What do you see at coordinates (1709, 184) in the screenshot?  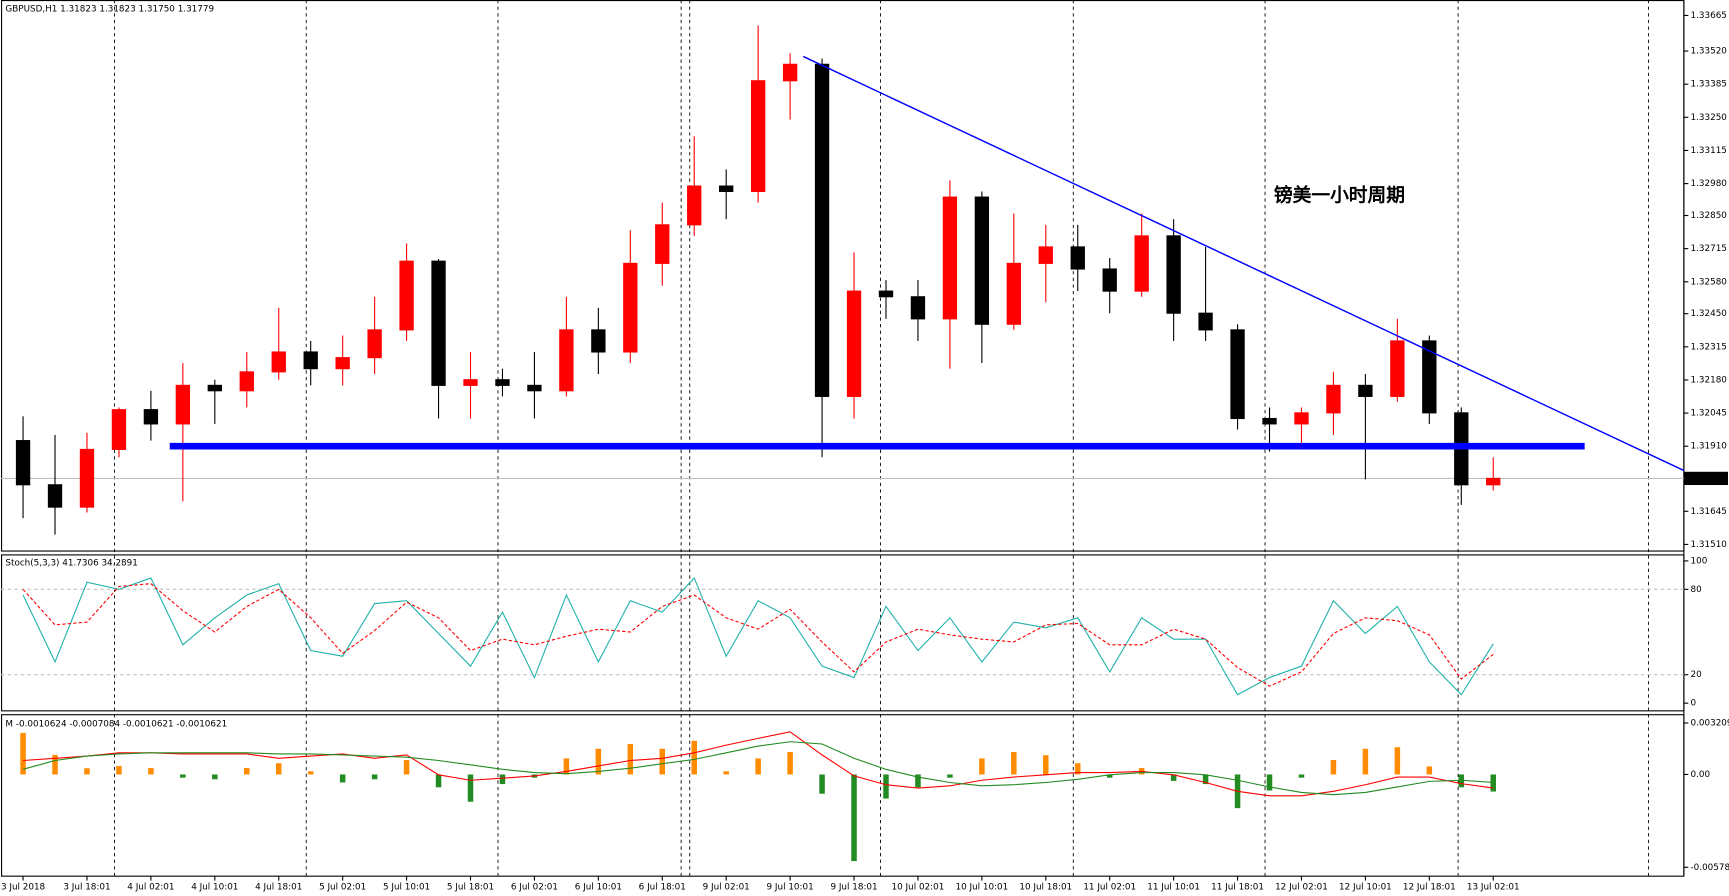 I see `y-tick-label: 1.32980` at bounding box center [1709, 184].